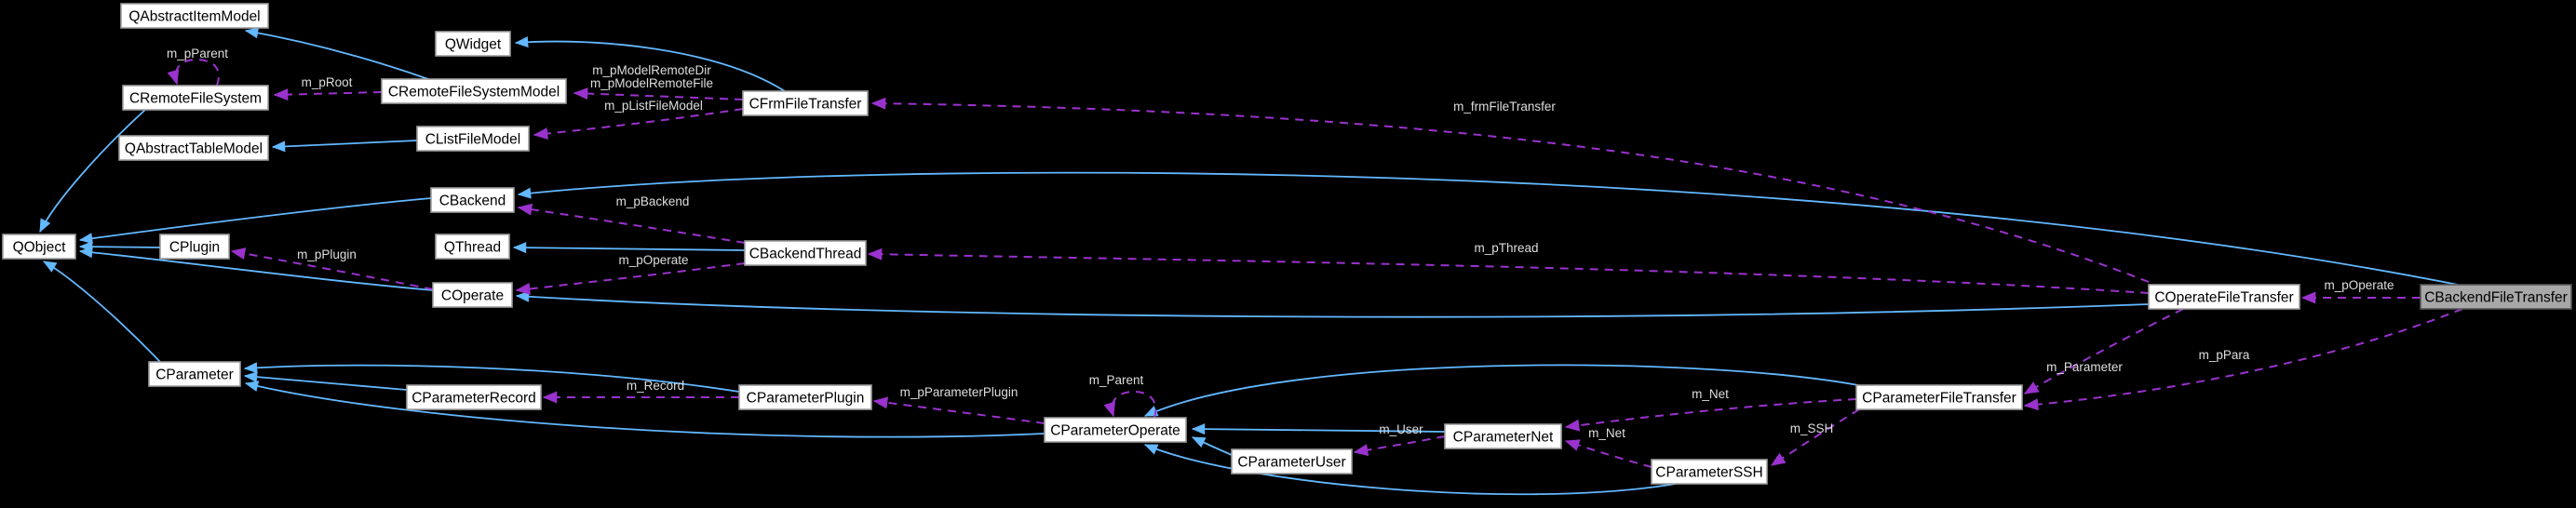 The height and width of the screenshot is (508, 2576). I want to click on edge-label-CParameterFileTransfer-to-CParameterSSH: m_SSH, so click(1812, 428).